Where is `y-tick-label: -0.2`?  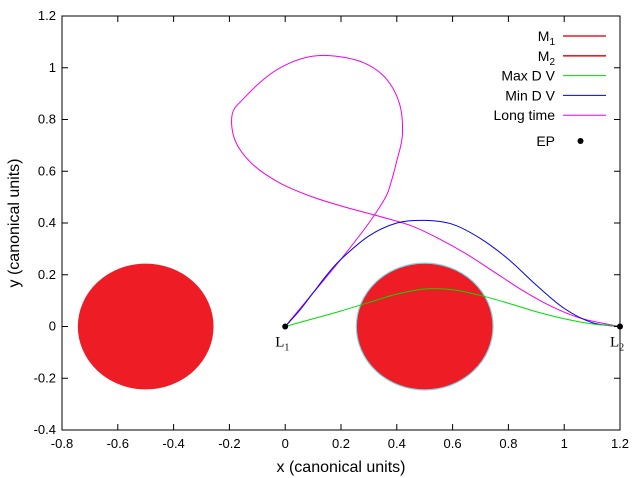 y-tick-label: -0.2 is located at coordinates (45, 377).